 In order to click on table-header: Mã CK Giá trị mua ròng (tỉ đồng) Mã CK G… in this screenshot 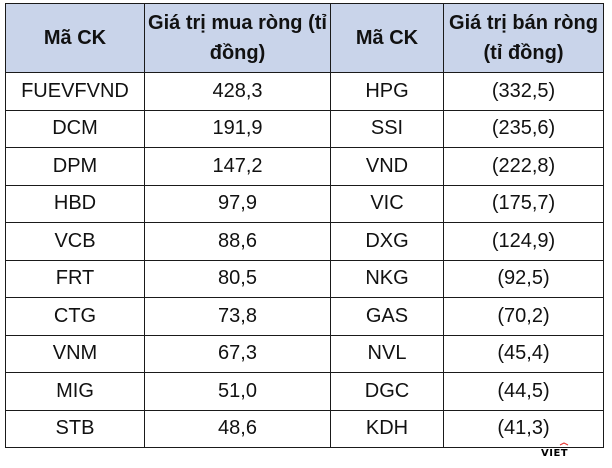, I will do `click(304, 38)`.